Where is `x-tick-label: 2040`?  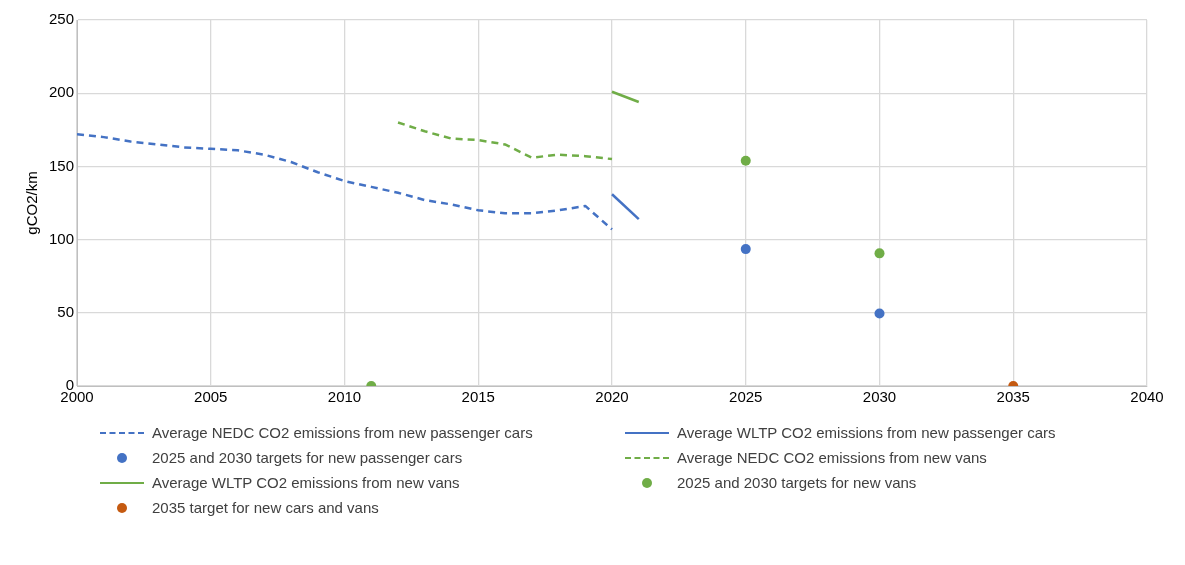
x-tick-label: 2040 is located at coordinates (1147, 397).